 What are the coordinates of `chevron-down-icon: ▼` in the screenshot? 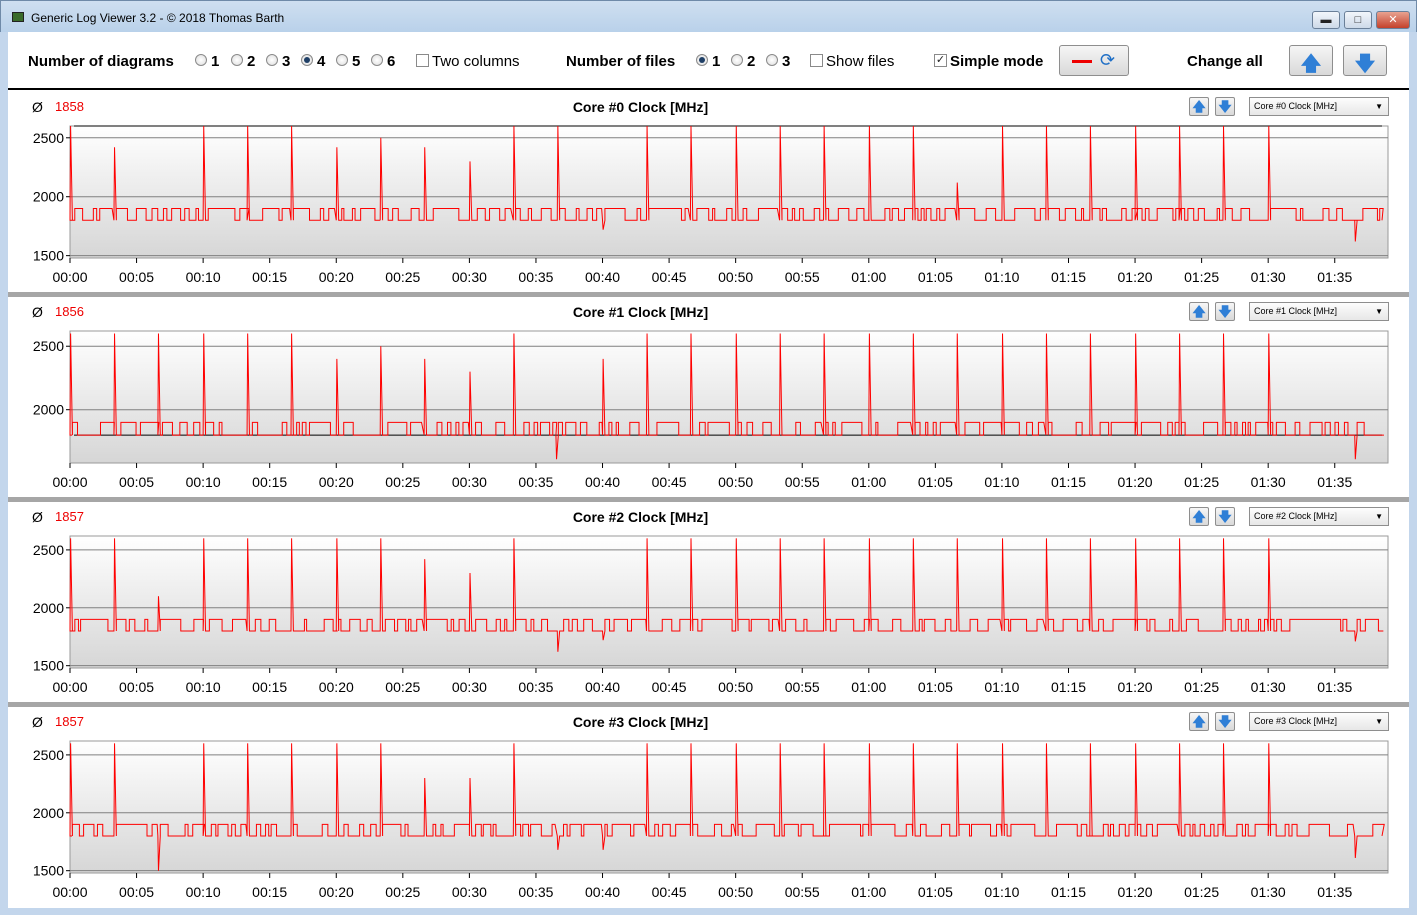 It's located at (1379, 721).